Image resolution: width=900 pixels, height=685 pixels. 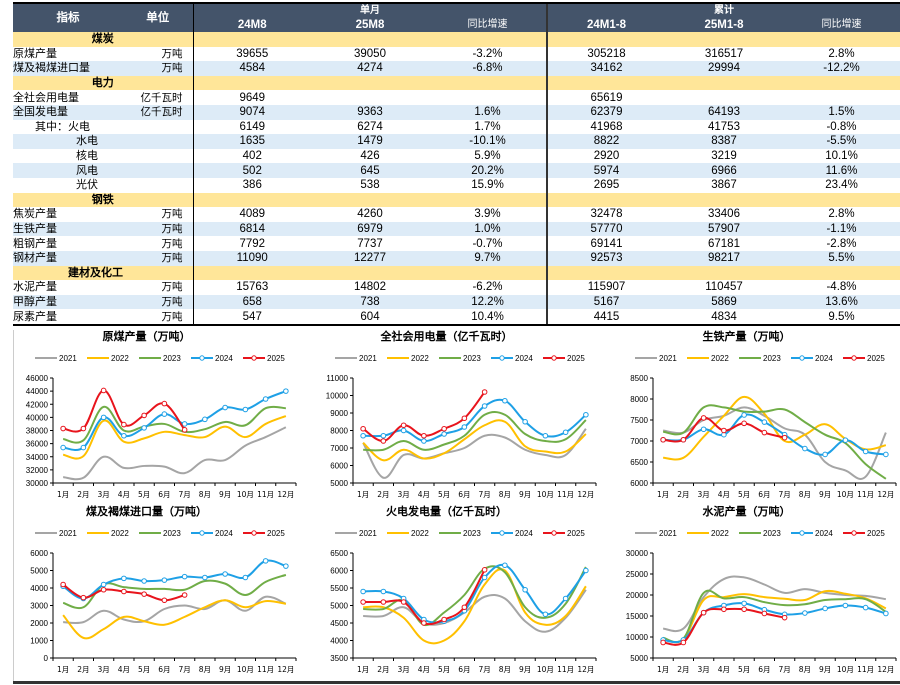 What do you see at coordinates (370, 170) in the screenshot?
I see `cell-m-curr: 645` at bounding box center [370, 170].